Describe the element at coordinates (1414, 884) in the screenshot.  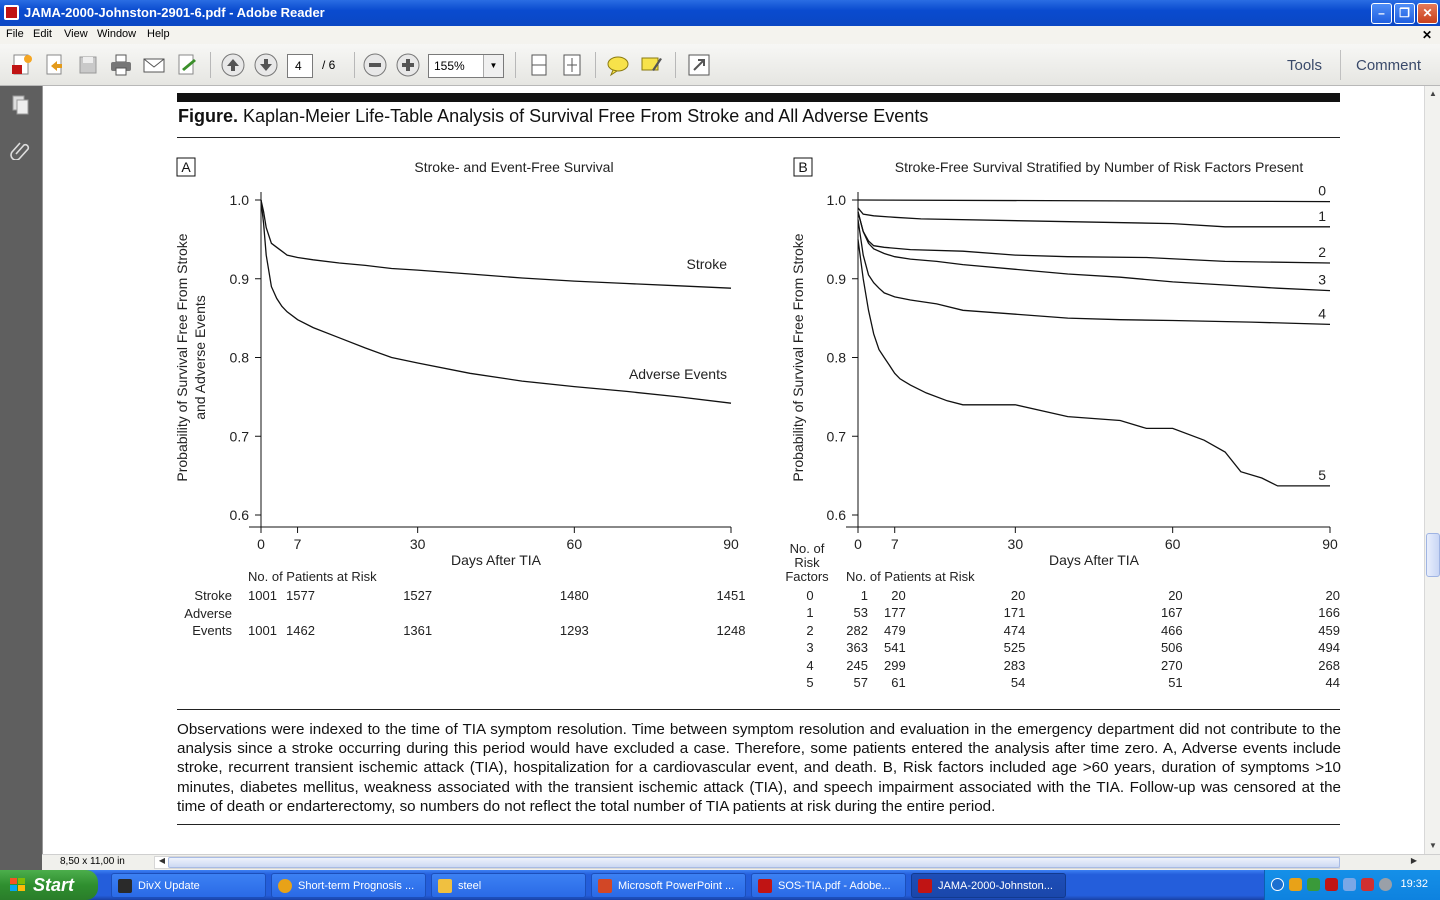
I see `clock: 19:32` at that location.